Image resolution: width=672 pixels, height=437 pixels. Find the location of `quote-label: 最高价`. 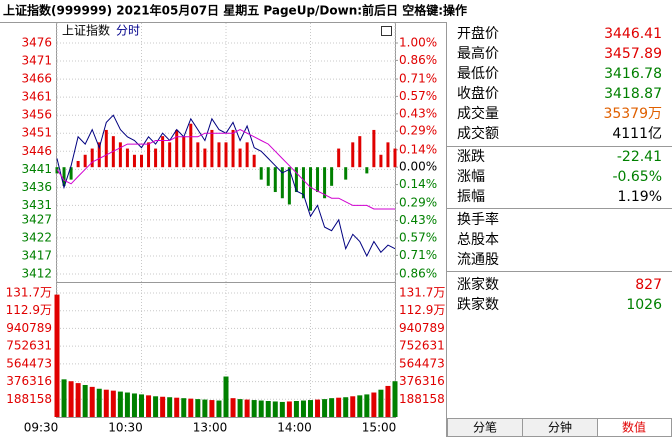

quote-label: 最高价 is located at coordinates (478, 53).